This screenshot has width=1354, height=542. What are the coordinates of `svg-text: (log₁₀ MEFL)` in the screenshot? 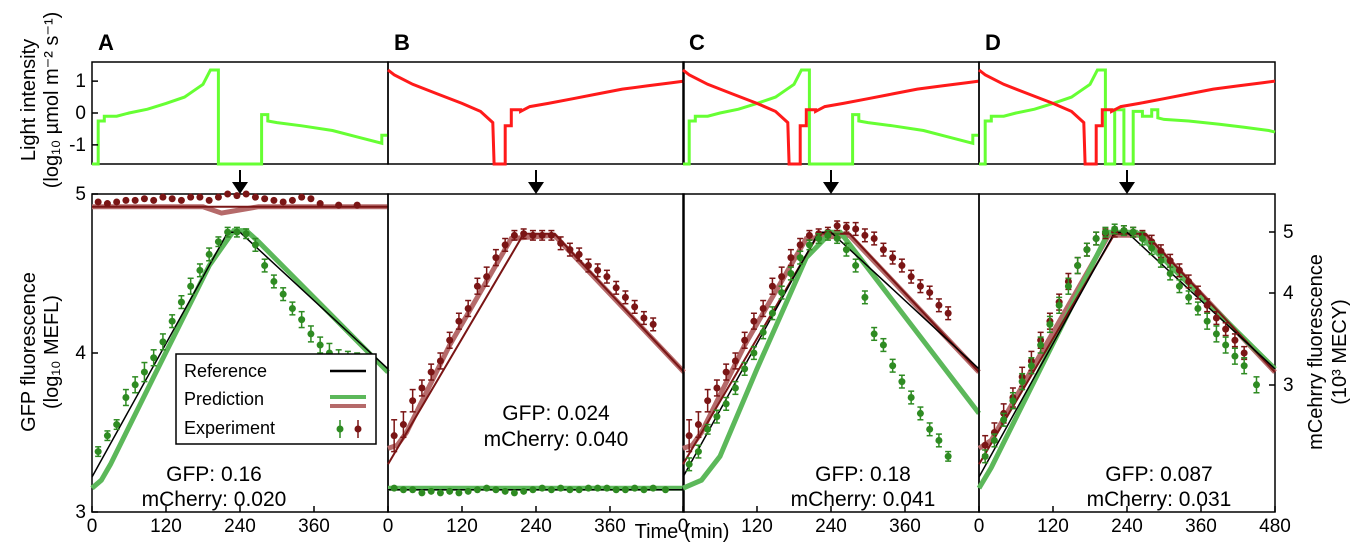 It's located at (52, 352).